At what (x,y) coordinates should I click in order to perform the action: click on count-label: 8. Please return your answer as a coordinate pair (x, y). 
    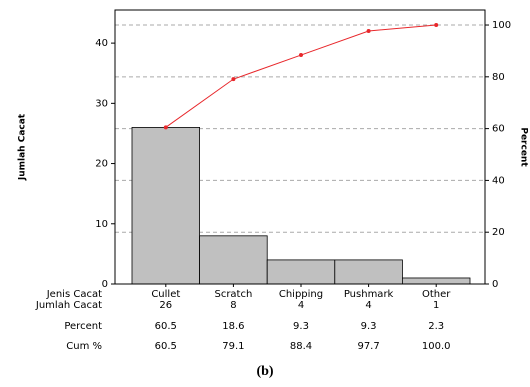
    Looking at the image, I should click on (233, 305).